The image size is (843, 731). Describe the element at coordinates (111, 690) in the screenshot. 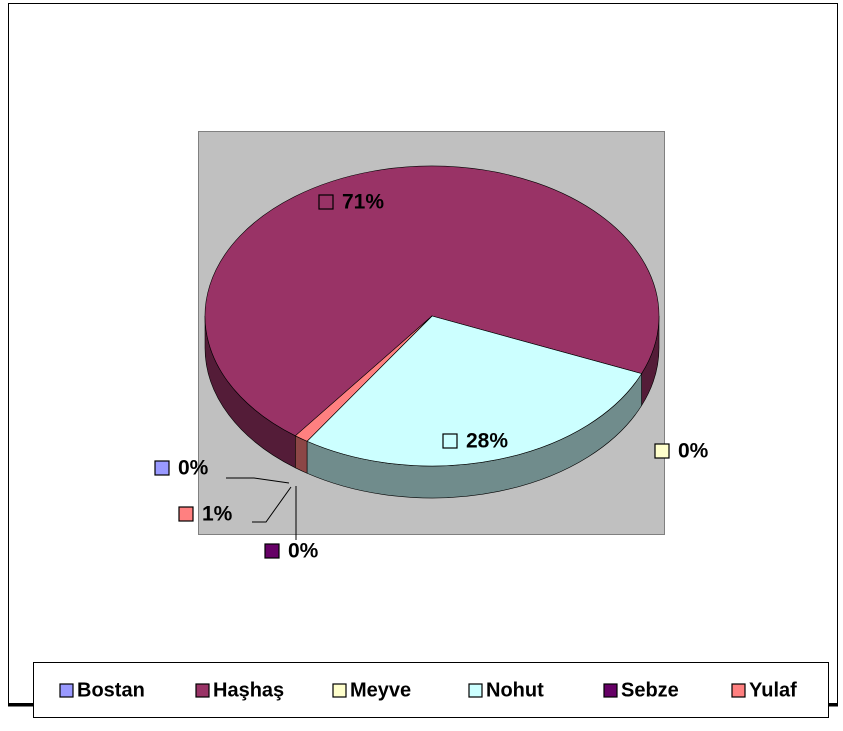

I see `legend-label: Bostan` at that location.